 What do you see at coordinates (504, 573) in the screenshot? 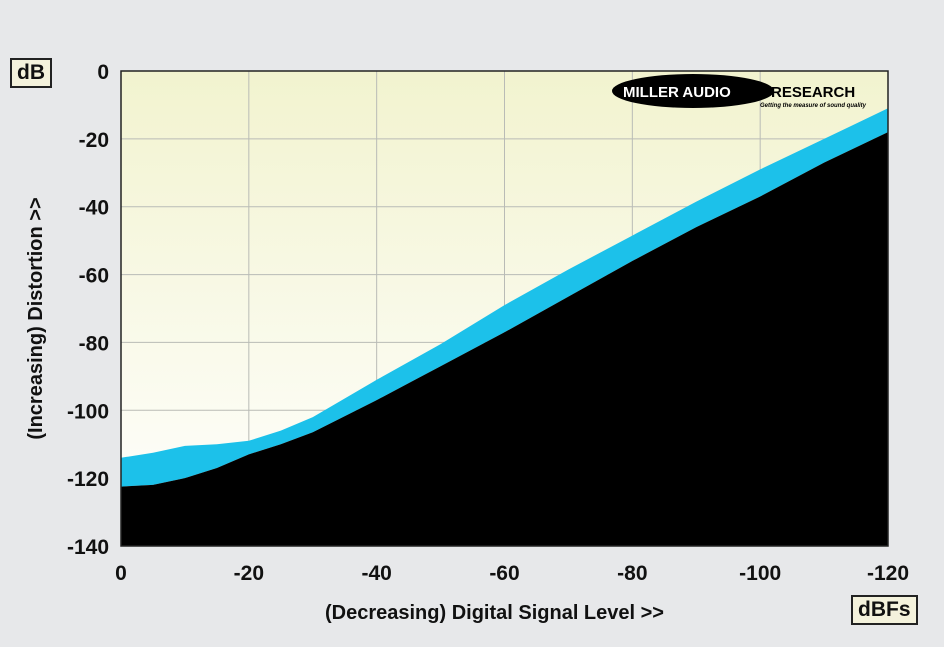
I see `x-tick-label: -60` at bounding box center [504, 573].